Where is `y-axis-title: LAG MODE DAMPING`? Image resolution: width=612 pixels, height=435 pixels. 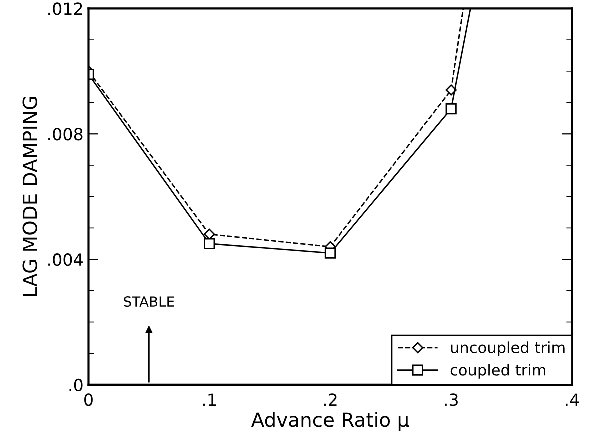 y-axis-title: LAG MODE DAMPING is located at coordinates (30, 196).